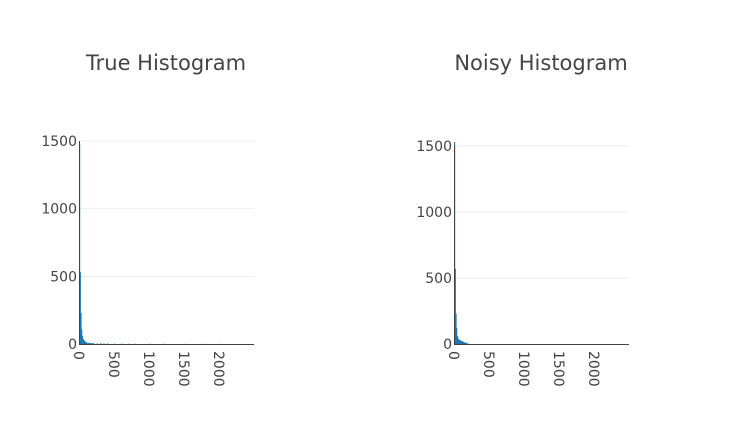 This screenshot has width=729, height=437. What do you see at coordinates (434, 147) in the screenshot?
I see `noisy-histogram-y-tick-label: 1500` at bounding box center [434, 147].